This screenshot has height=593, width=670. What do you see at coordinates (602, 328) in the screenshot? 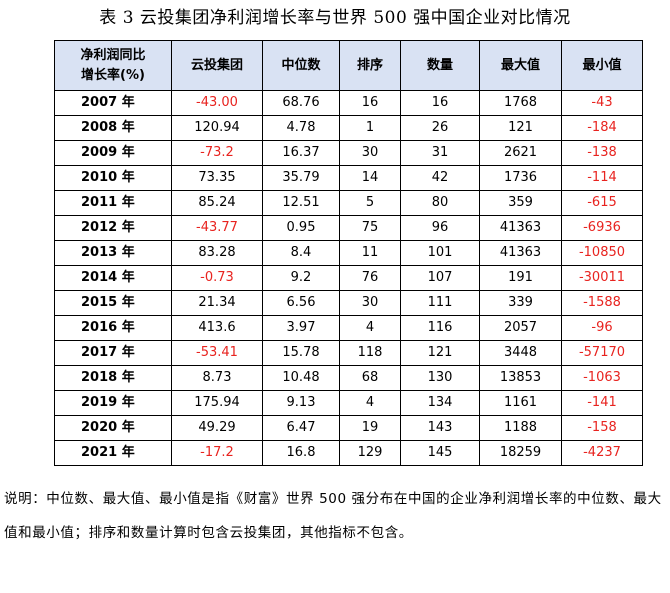
I see `min-cell: -96` at bounding box center [602, 328].